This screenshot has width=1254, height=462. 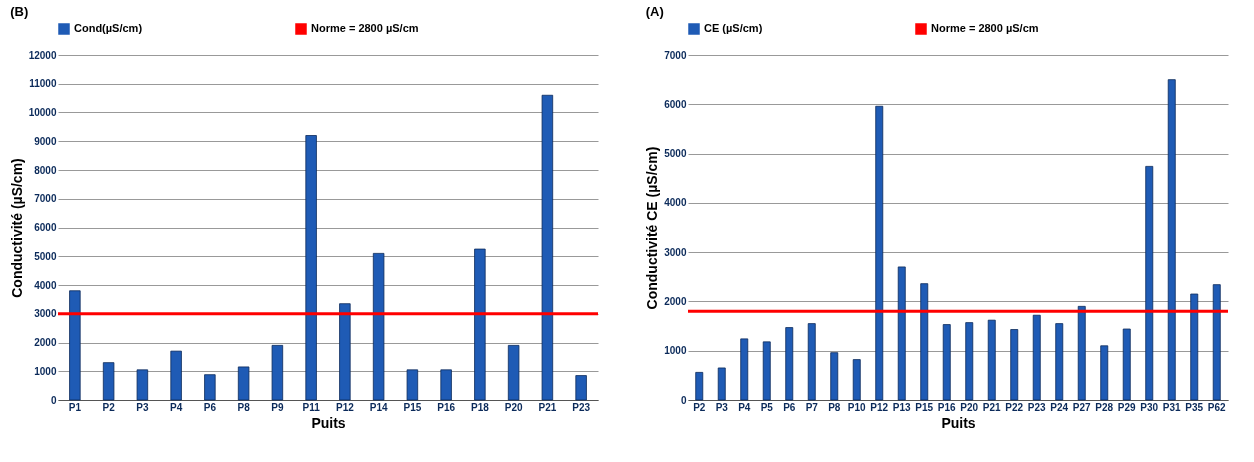 What do you see at coordinates (857, 407) in the screenshot?
I see `x-tick-label: P10` at bounding box center [857, 407].